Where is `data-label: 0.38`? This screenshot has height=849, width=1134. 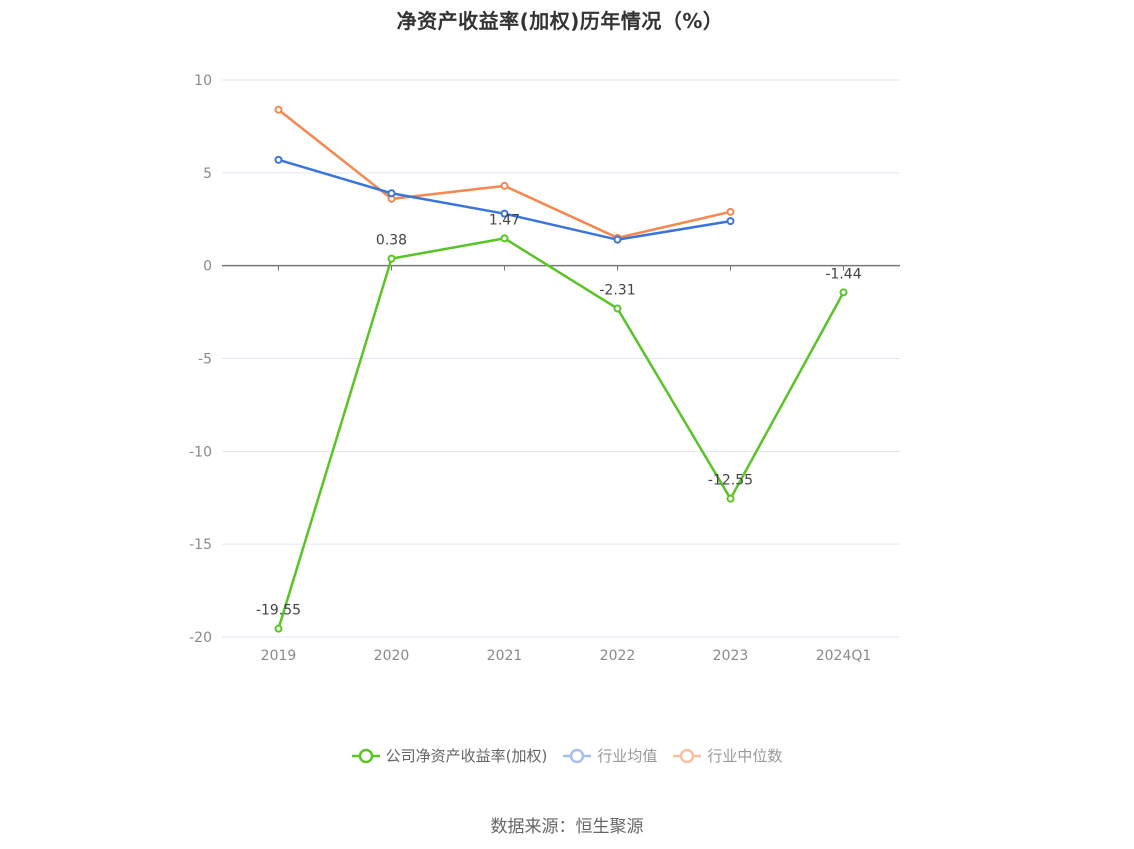
data-label: 0.38 is located at coordinates (391, 241).